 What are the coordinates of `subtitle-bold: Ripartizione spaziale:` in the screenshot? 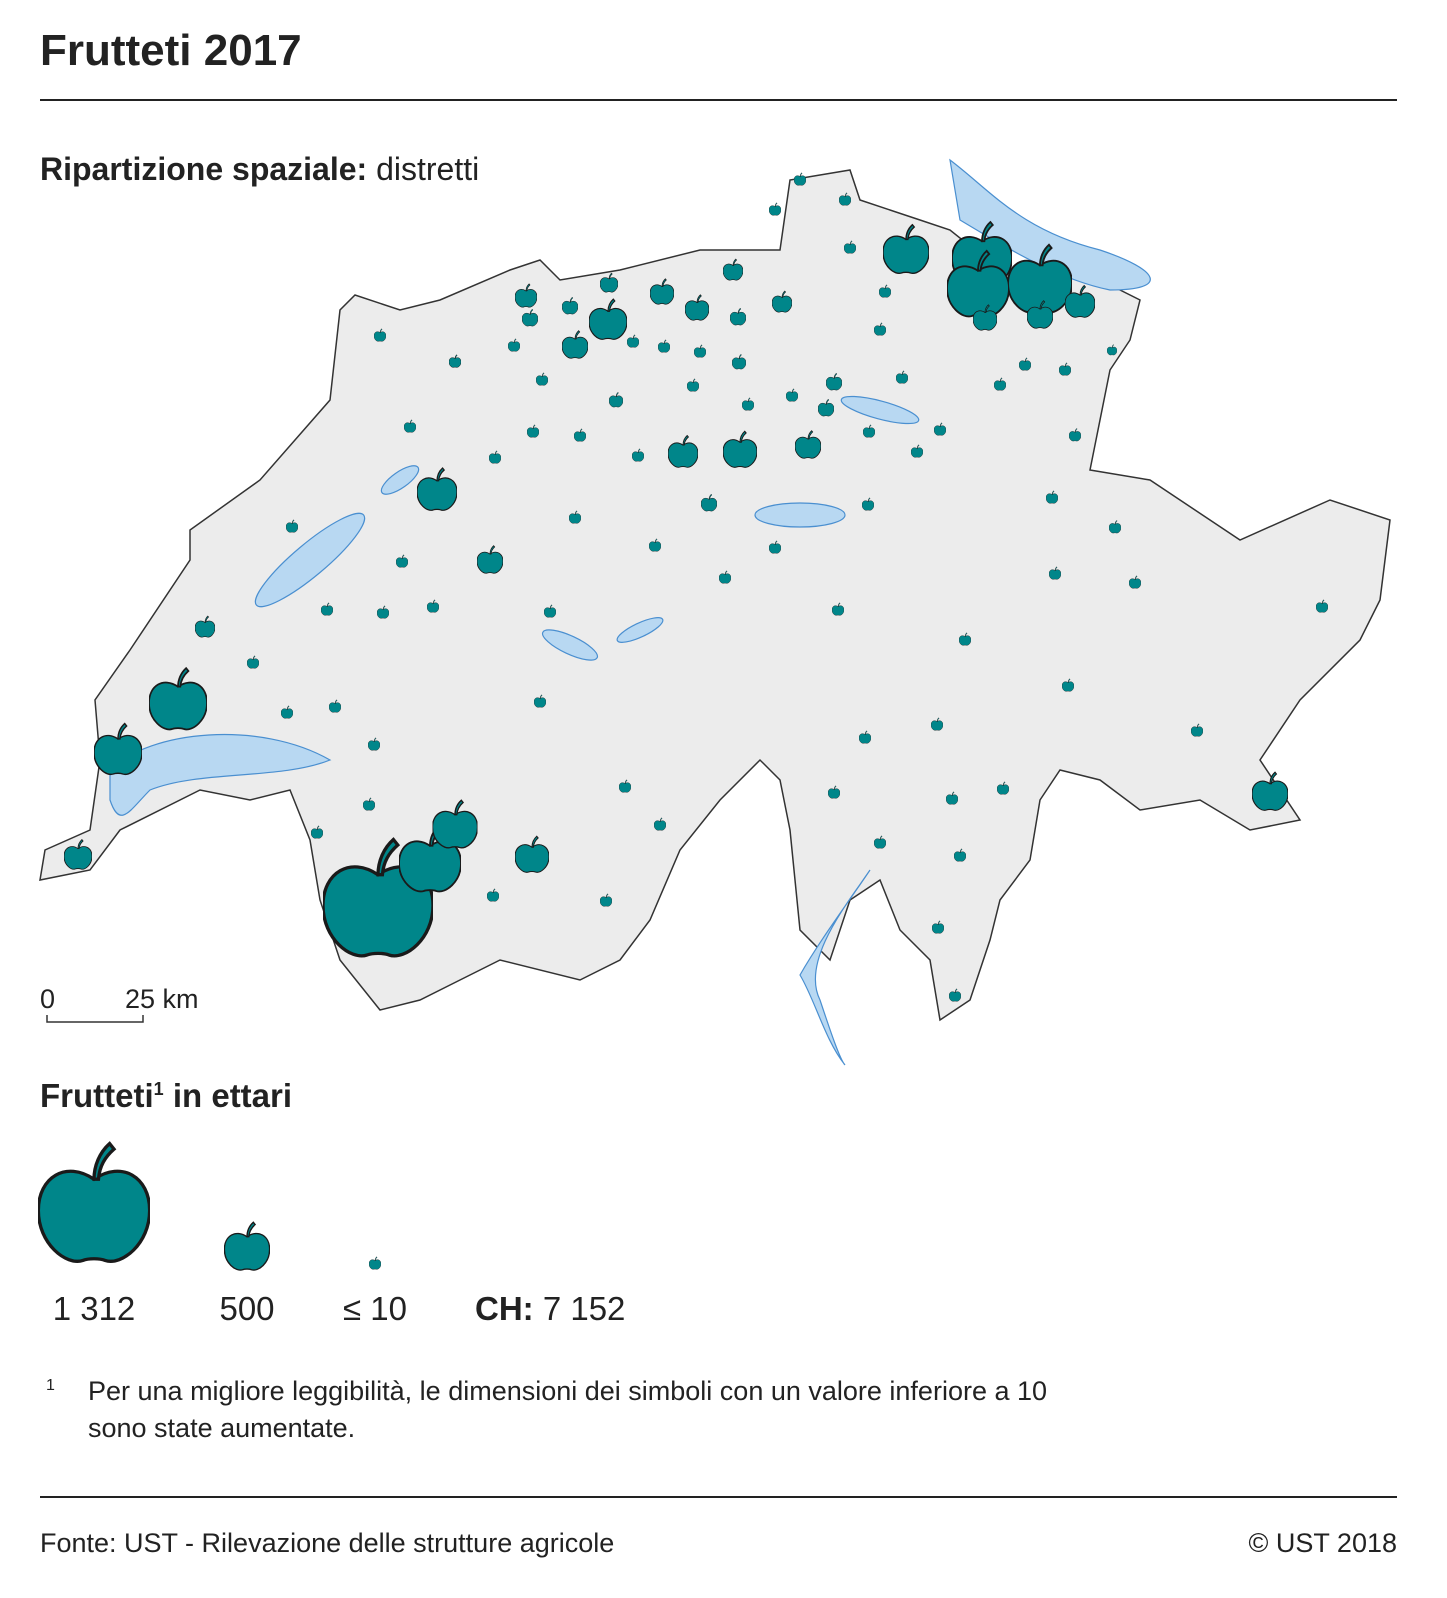 It's located at (203, 169).